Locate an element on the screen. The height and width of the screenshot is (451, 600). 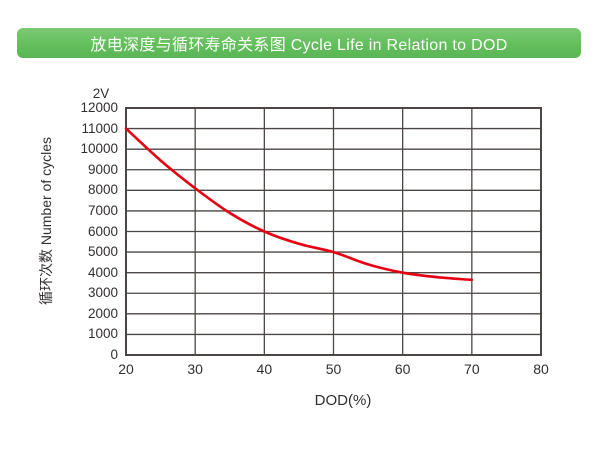
x-tick-label: 20 is located at coordinates (126, 369).